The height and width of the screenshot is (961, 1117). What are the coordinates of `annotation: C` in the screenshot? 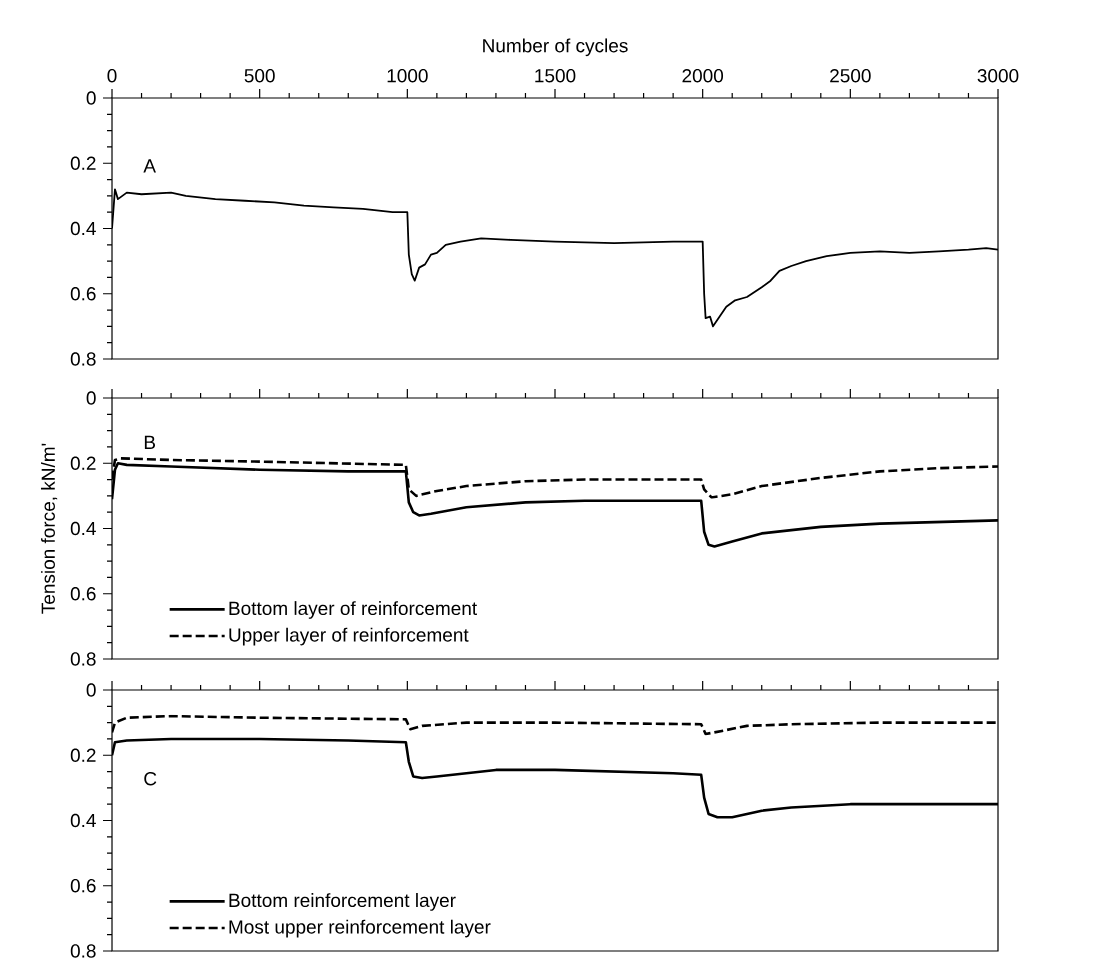 It's located at (150, 779).